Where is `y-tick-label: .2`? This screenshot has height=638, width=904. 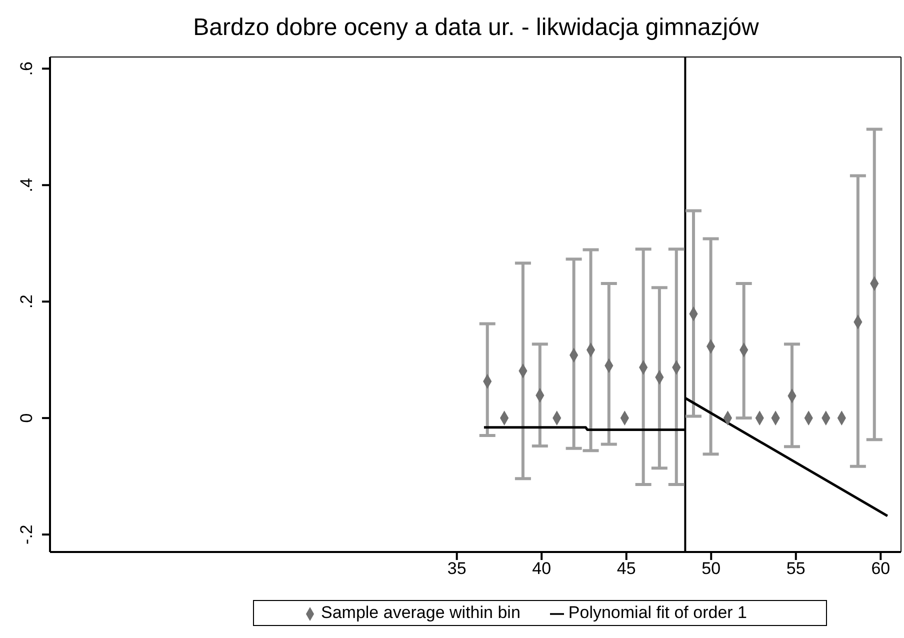
y-tick-label: .2 is located at coordinates (26, 301).